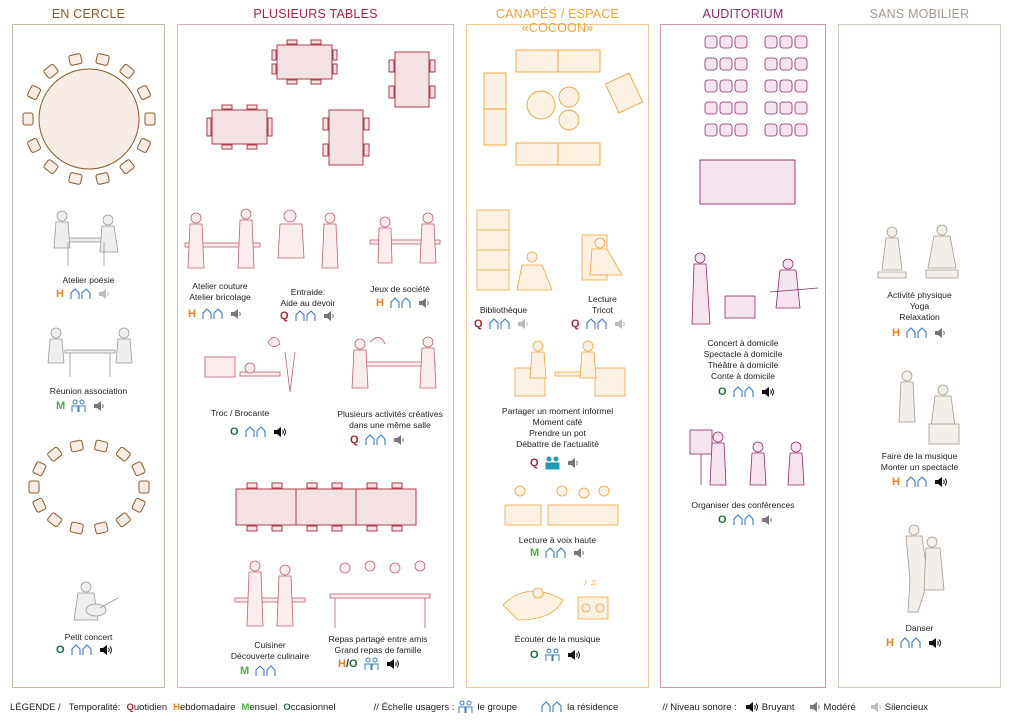  I want to click on icons-activite-physique: H, so click(919, 333).